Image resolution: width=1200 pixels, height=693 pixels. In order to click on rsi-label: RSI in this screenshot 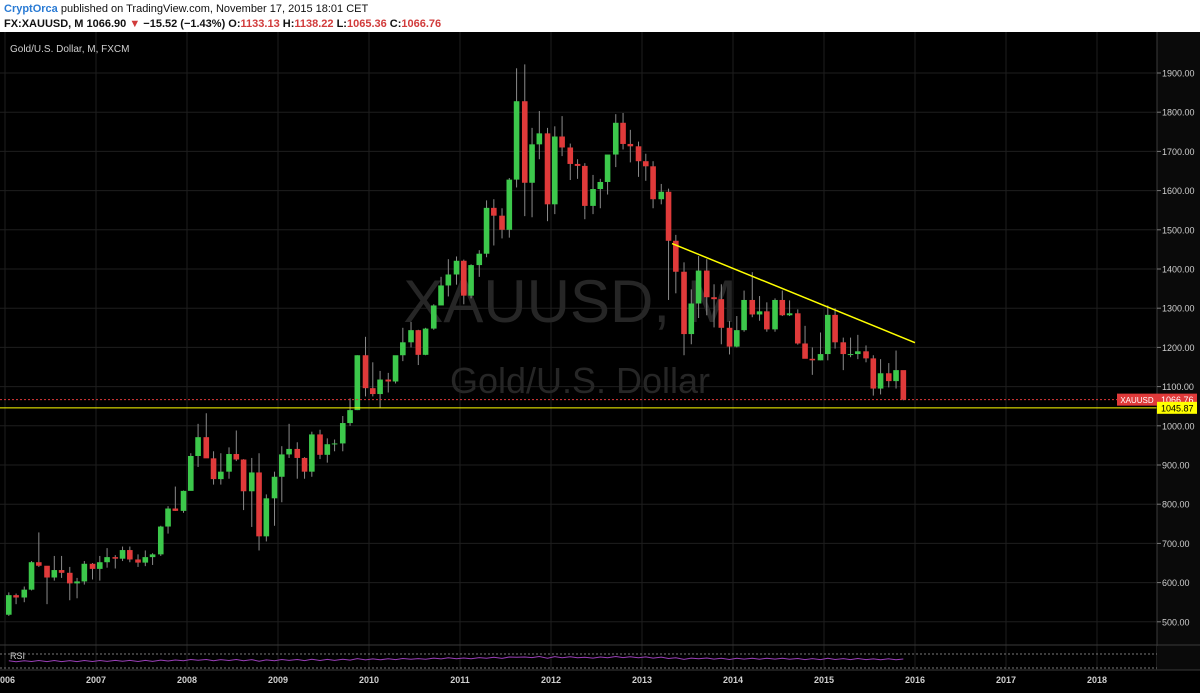, I will do `click(17, 656)`.